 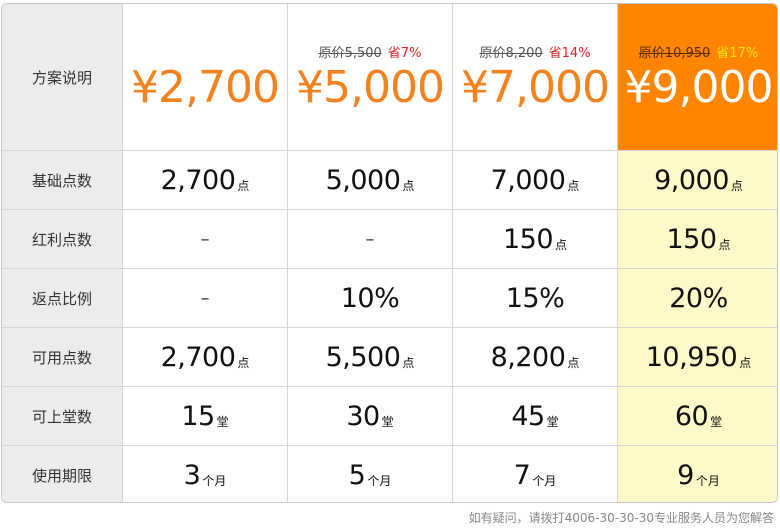 I want to click on row-label-bonus-points: 红利点数, so click(x=62, y=239).